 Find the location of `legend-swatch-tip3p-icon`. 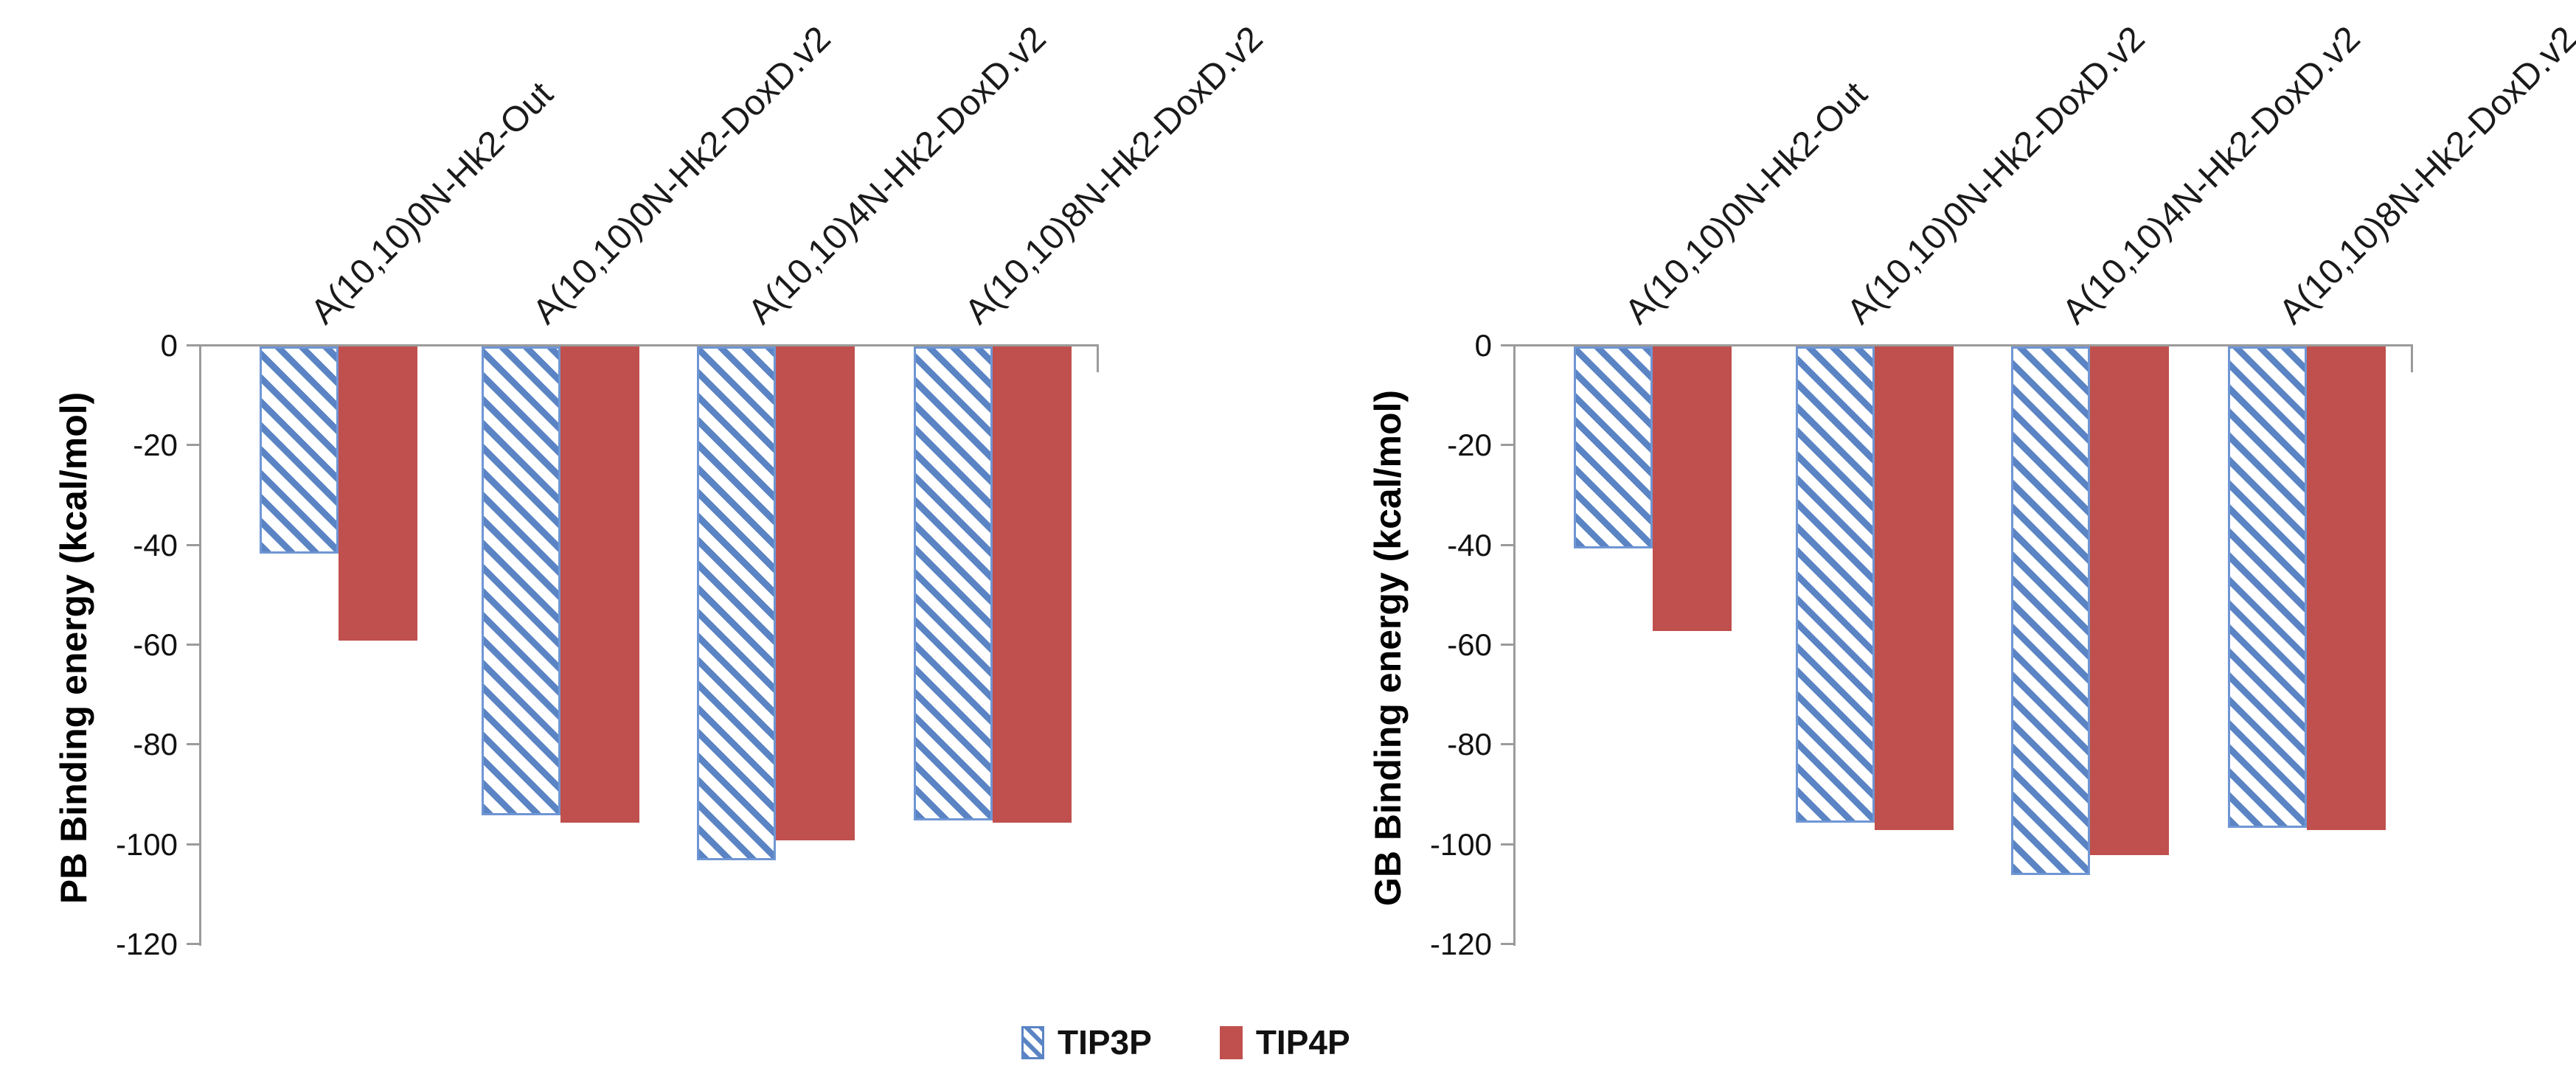

legend-swatch-tip3p-icon is located at coordinates (1032, 1042).